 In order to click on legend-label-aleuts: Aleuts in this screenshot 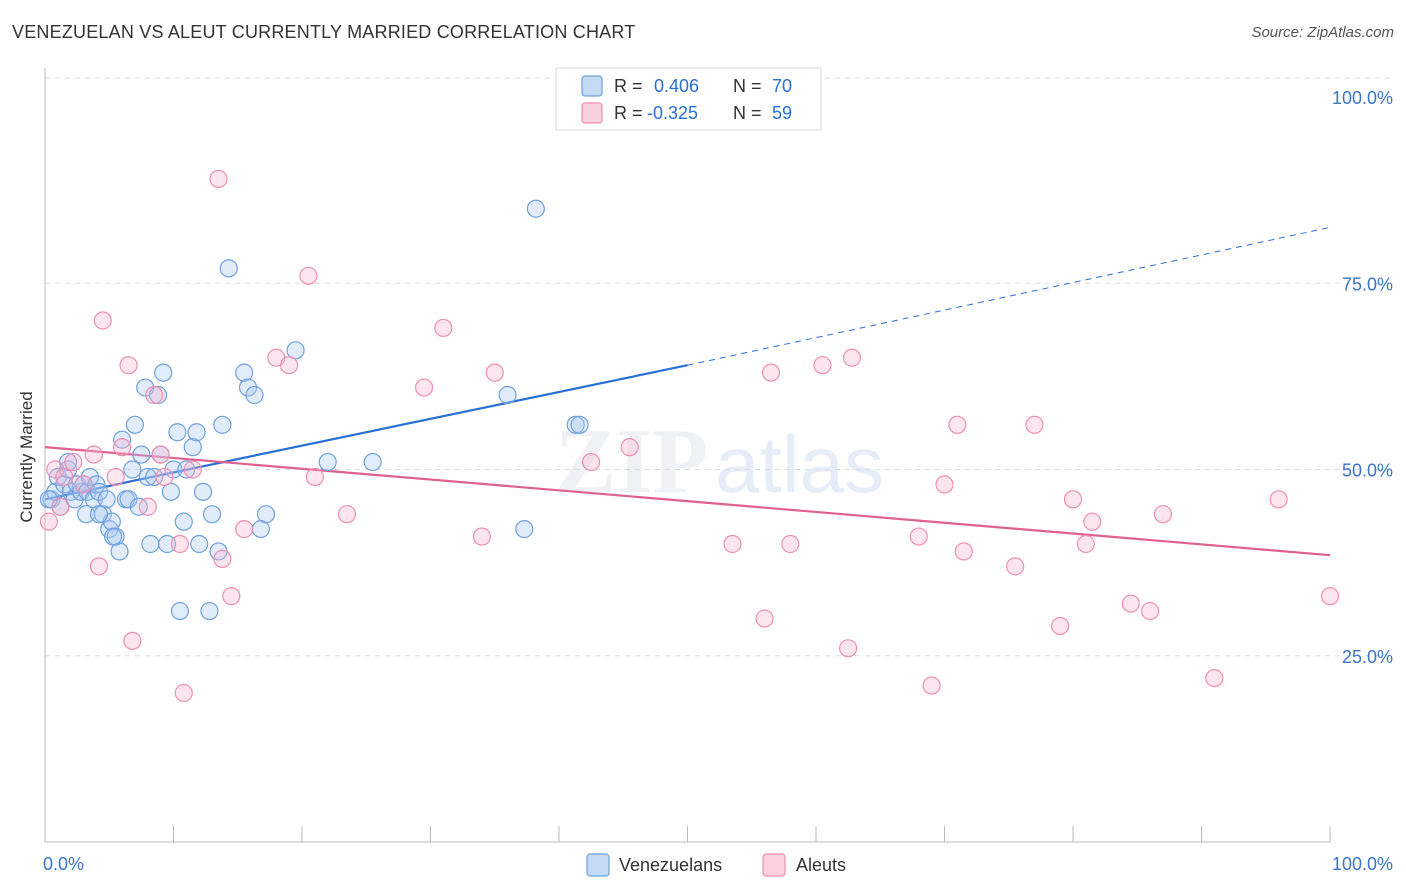, I will do `click(821, 865)`.